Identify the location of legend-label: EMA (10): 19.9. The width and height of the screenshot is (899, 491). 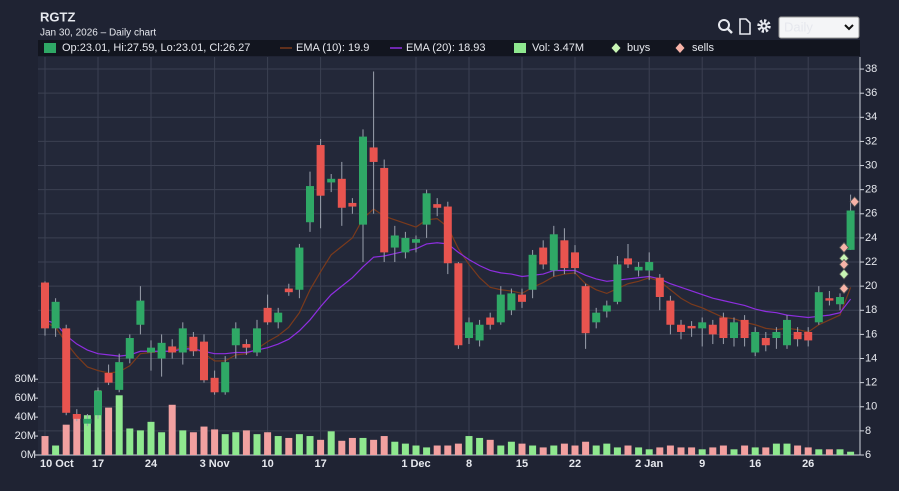
(332, 48).